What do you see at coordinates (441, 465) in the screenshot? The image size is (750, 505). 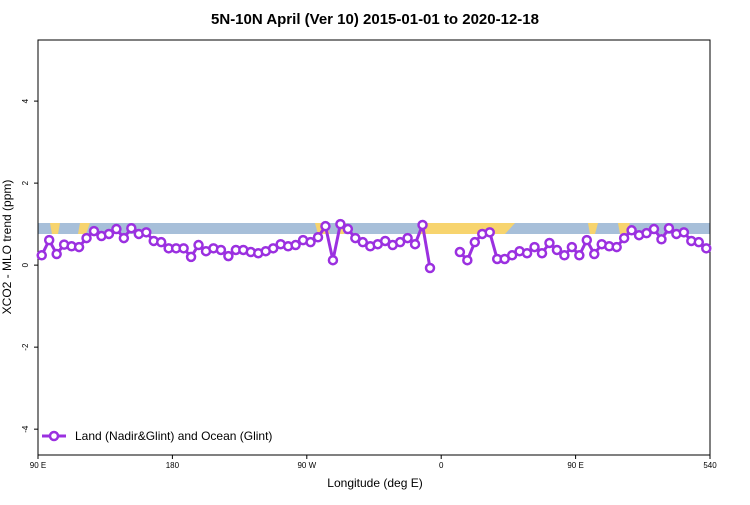 I see `x-tick-label: 0` at bounding box center [441, 465].